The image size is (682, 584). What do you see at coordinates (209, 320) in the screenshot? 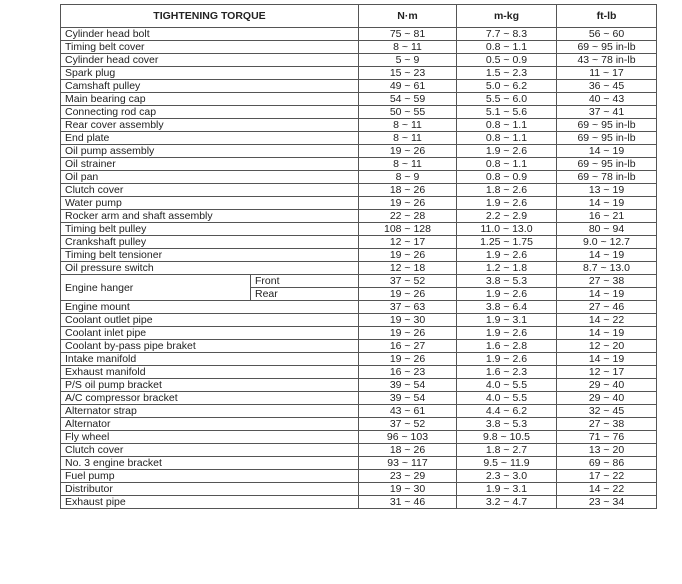
I see `item-name: Coolant outlet pipe` at bounding box center [209, 320].